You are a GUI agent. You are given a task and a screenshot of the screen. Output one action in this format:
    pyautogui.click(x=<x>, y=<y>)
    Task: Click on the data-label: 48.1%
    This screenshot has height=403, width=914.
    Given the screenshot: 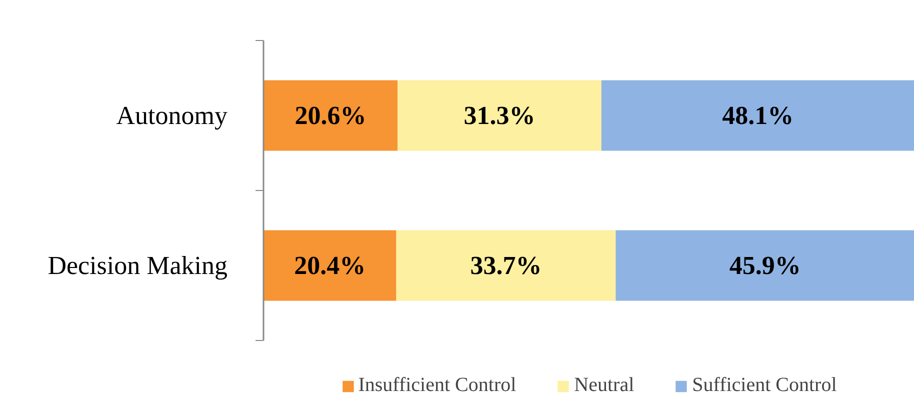 What is the action you would take?
    pyautogui.click(x=758, y=115)
    